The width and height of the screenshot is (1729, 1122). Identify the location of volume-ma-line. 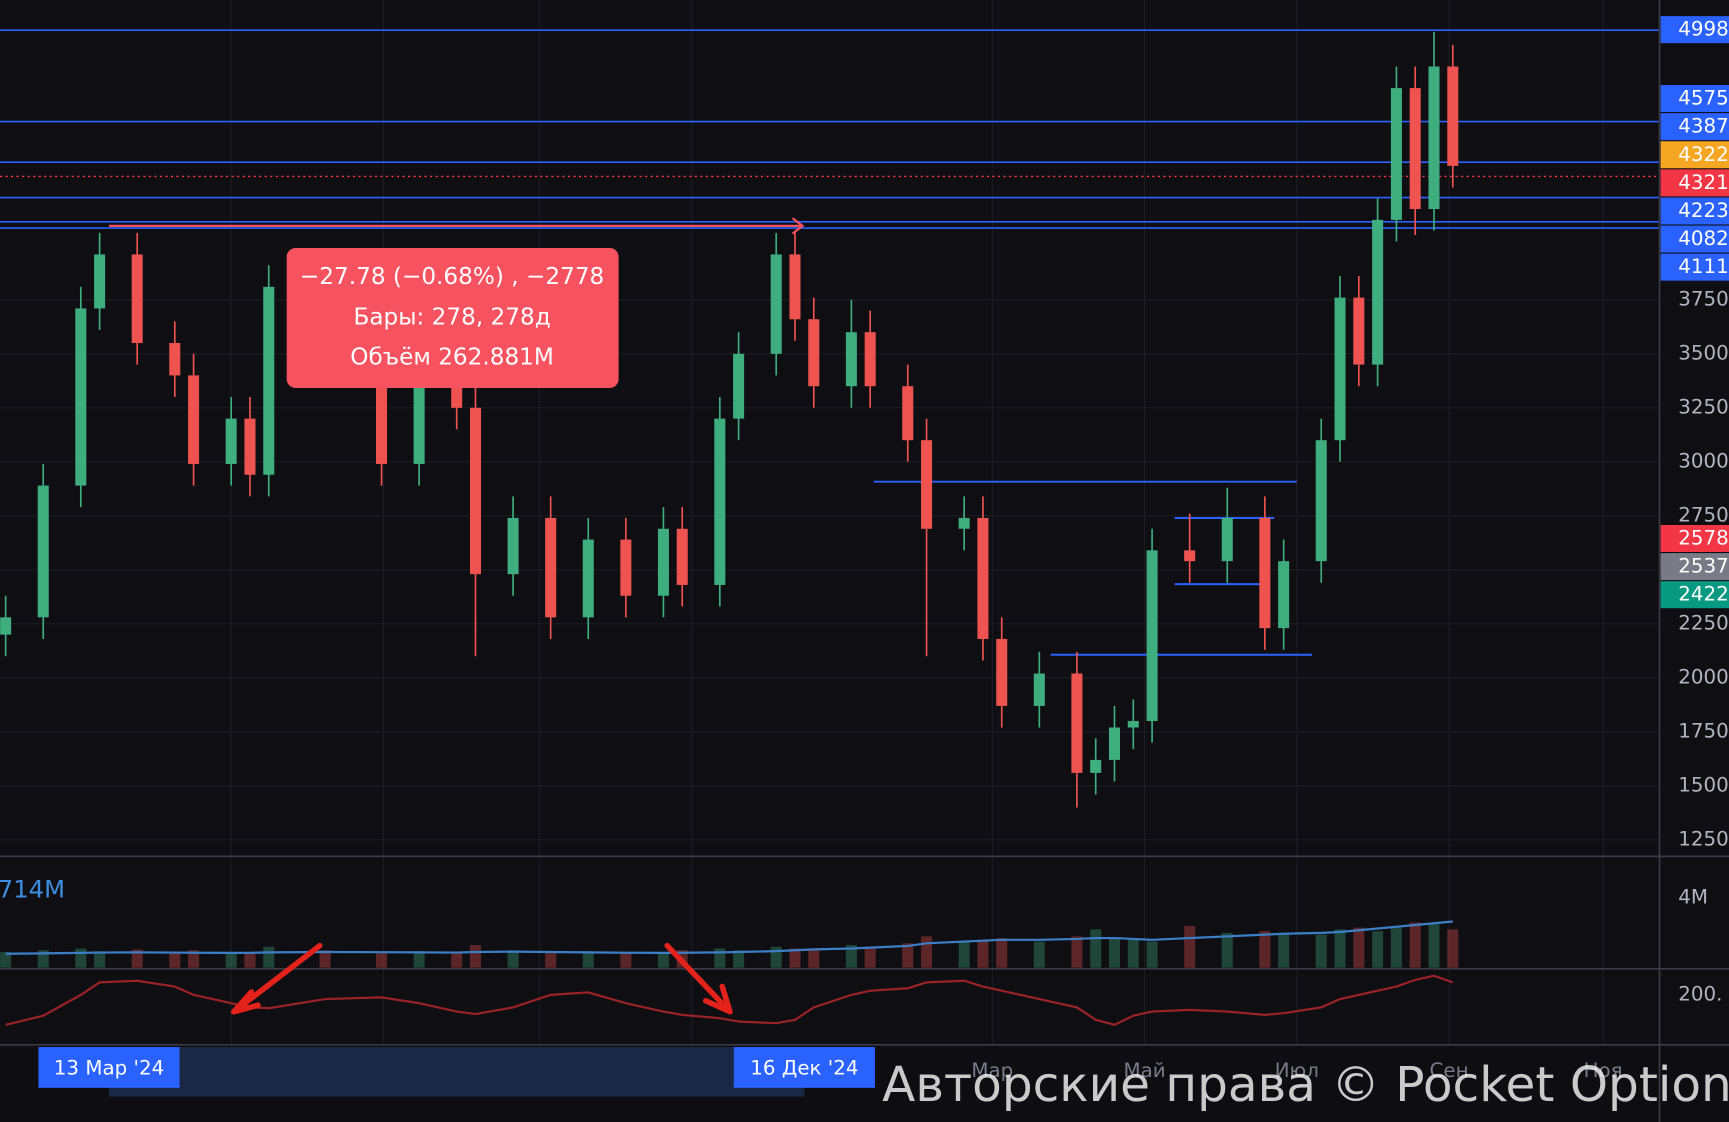
(729, 937).